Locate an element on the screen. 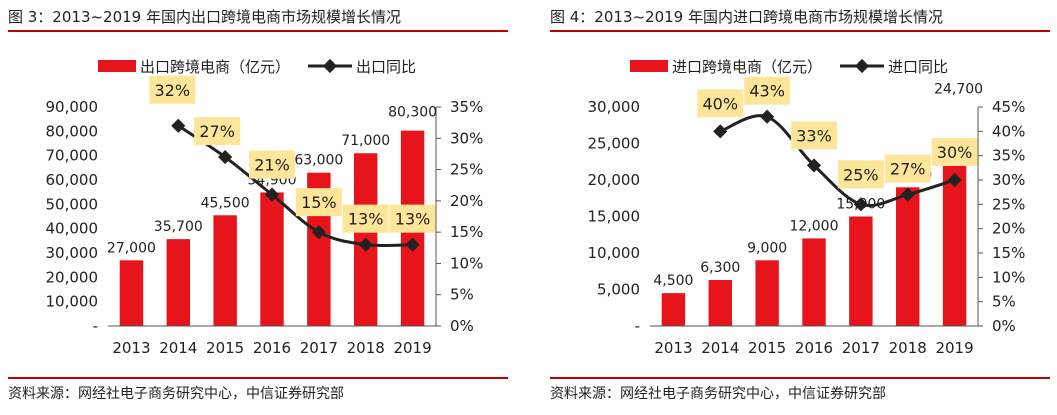 This screenshot has width=1057, height=415. growth-label-box: 32% is located at coordinates (172, 89).